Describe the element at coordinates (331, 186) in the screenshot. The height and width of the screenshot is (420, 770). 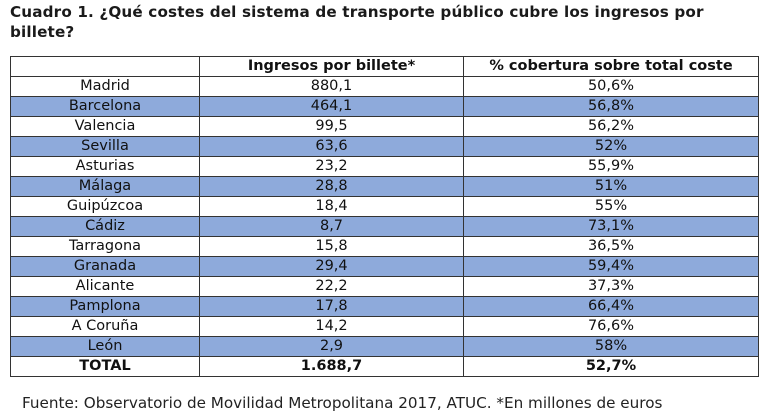
I see `ingresos-cell: 28,8` at that location.